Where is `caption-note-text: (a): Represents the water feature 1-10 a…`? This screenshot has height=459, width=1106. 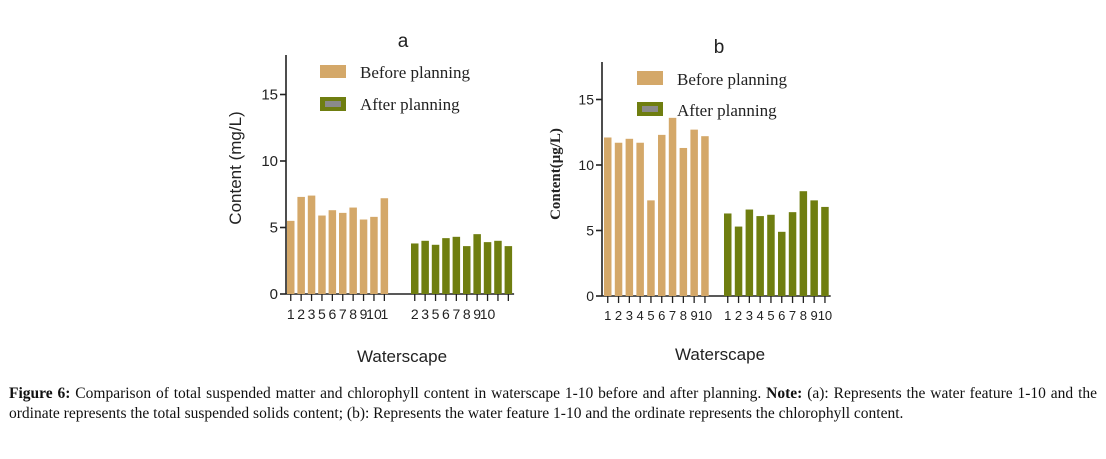 caption-note-text: (a): Represents the water feature 1-10 a… is located at coordinates (553, 403).